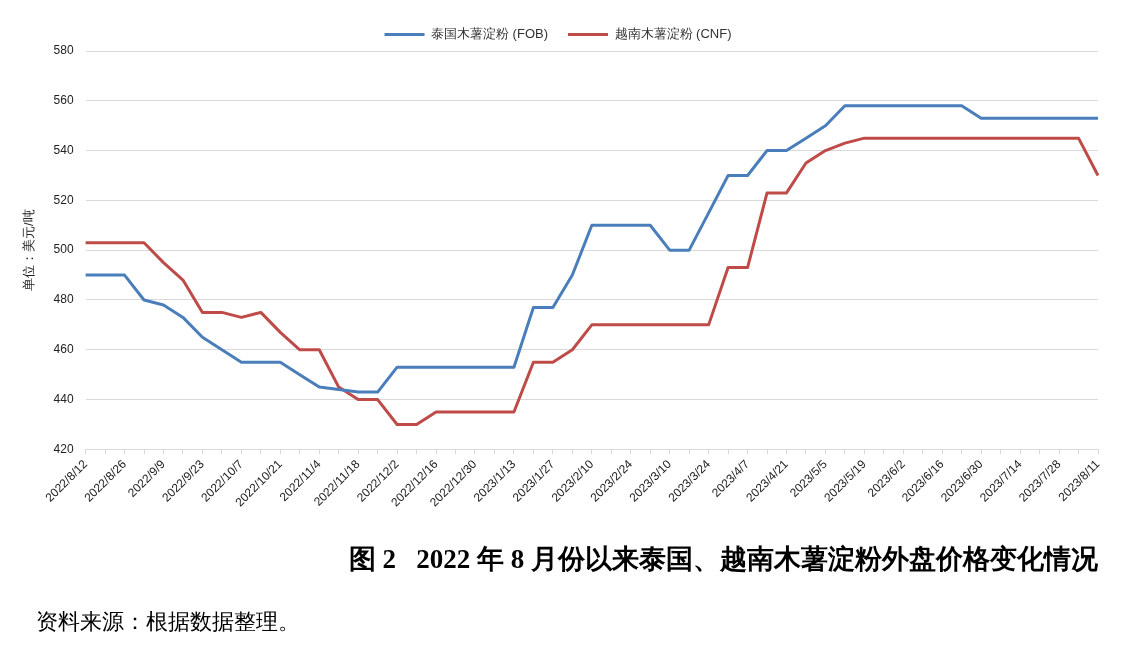 The image size is (1136, 661). What do you see at coordinates (673, 34) in the screenshot?
I see `legend-label: 越南木薯淀粉 (CNF)` at bounding box center [673, 34].